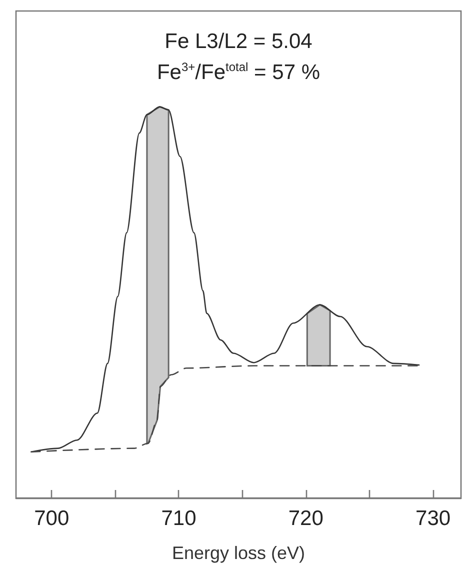  What do you see at coordinates (239, 42) in the screenshot?
I see `text: Fe L3/L2 = 5.04` at bounding box center [239, 42].